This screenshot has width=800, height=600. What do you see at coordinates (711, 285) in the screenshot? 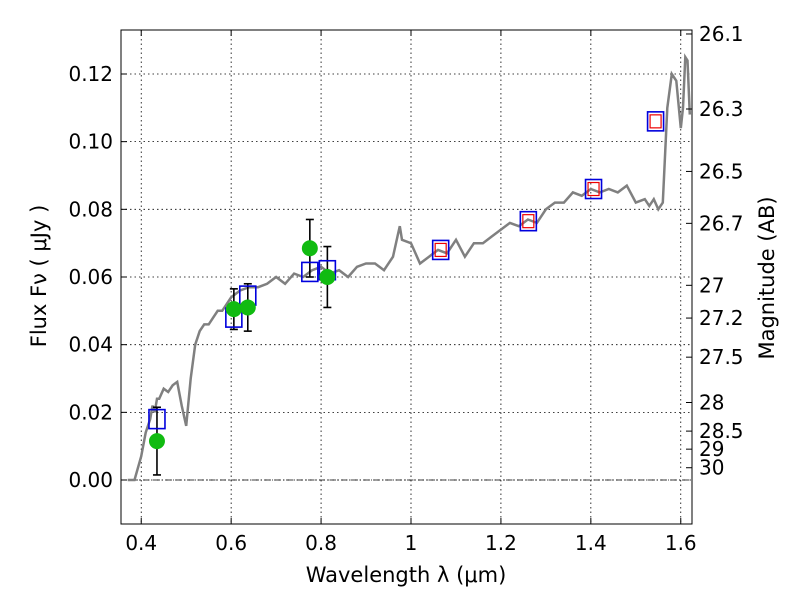
I see `mag-tick-label: 27` at bounding box center [711, 285].